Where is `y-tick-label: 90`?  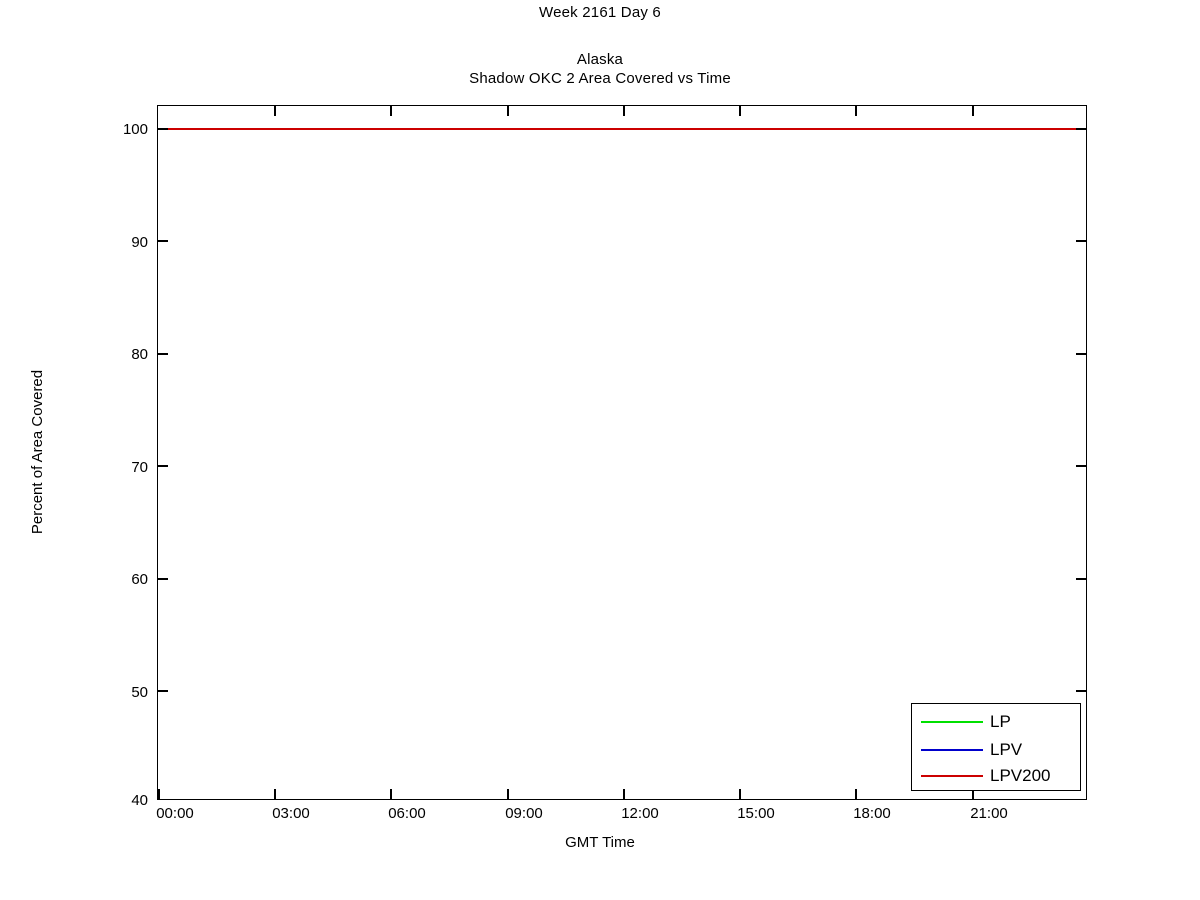
y-tick-label: 90 is located at coordinates (139, 242).